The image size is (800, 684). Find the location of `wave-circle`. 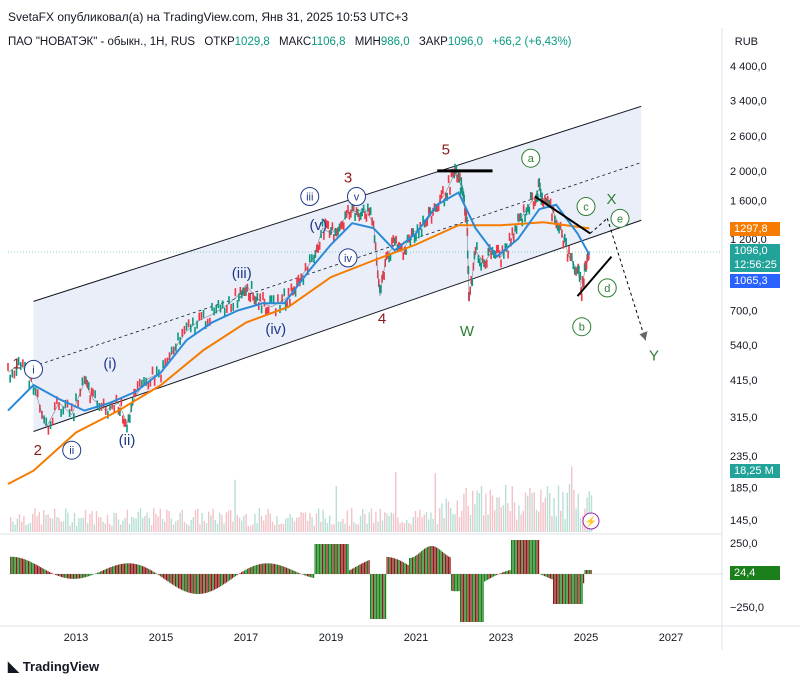

wave-circle is located at coordinates (33, 369).